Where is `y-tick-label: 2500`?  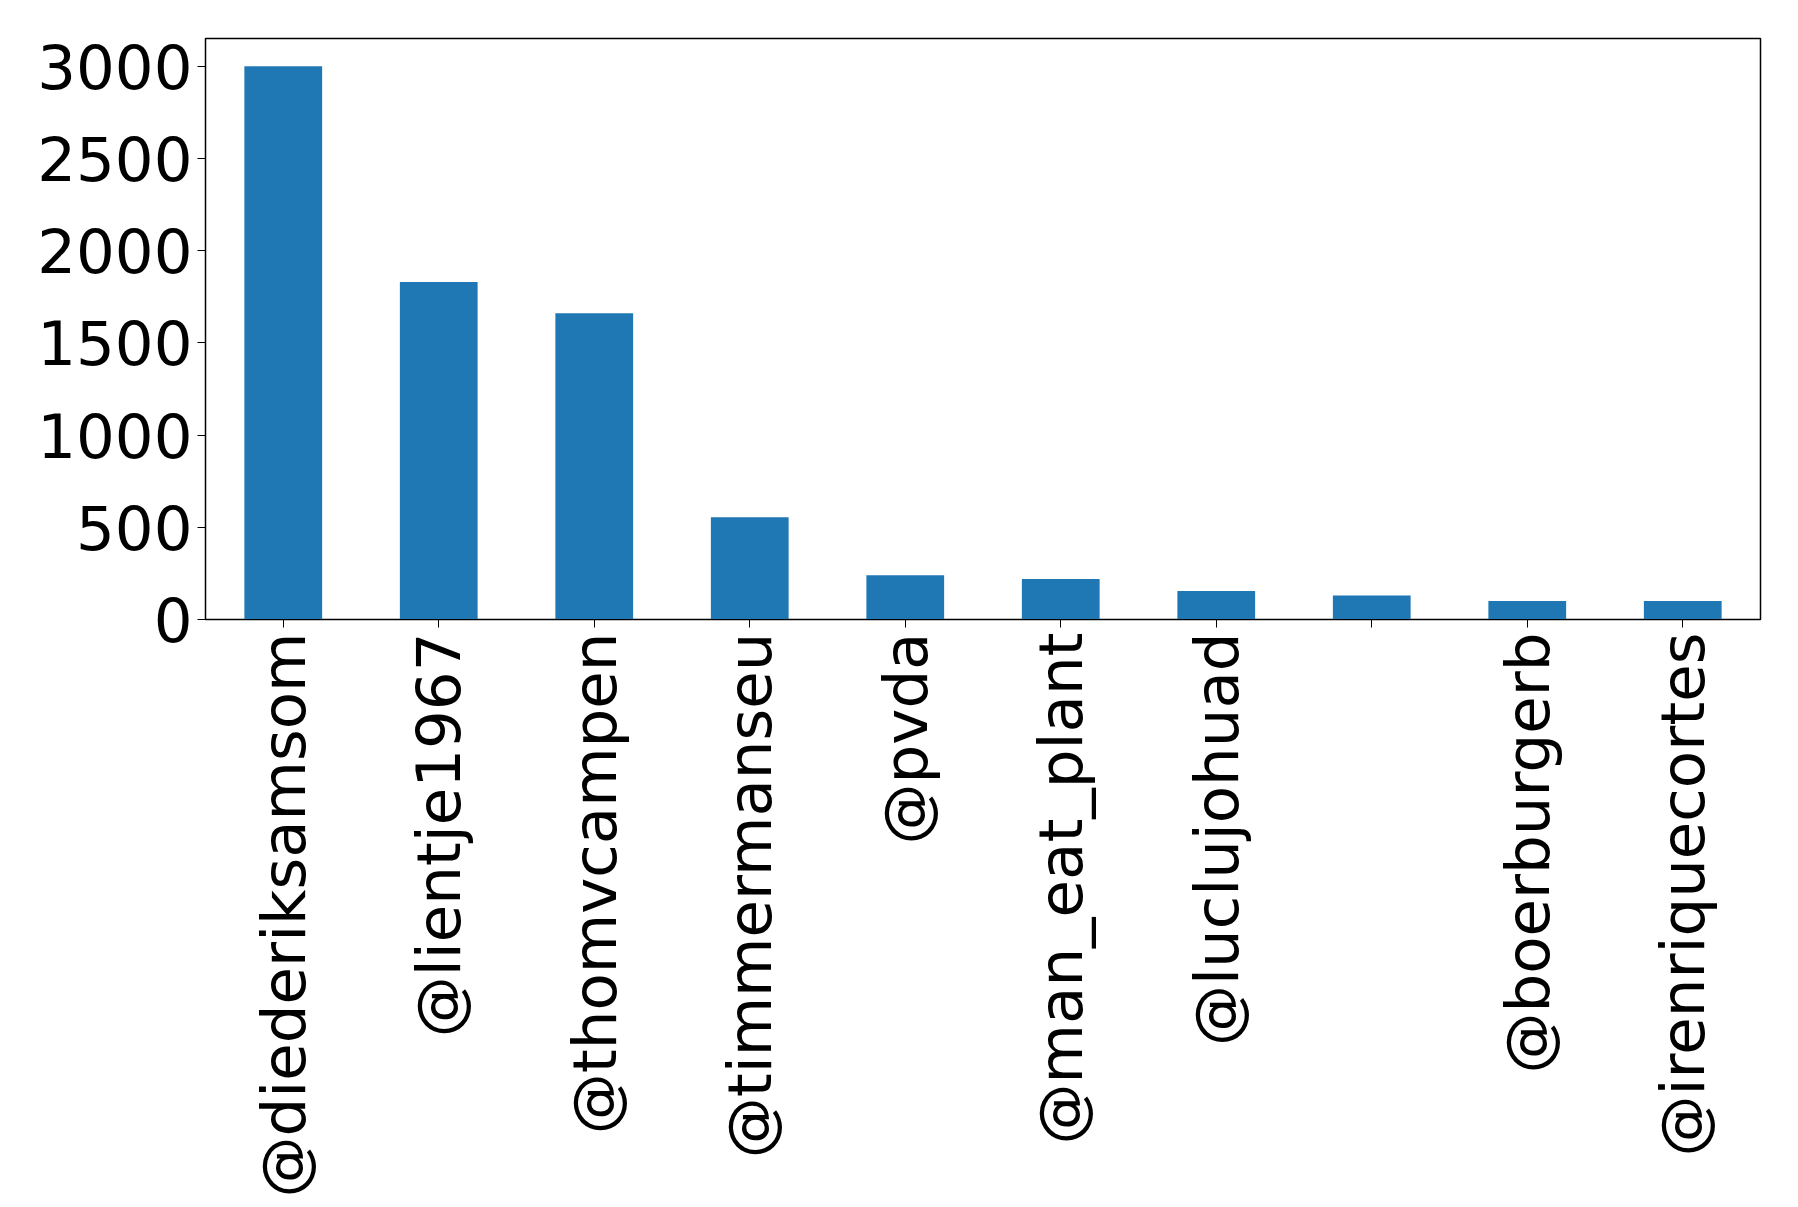 y-tick-label: 2500 is located at coordinates (115, 159).